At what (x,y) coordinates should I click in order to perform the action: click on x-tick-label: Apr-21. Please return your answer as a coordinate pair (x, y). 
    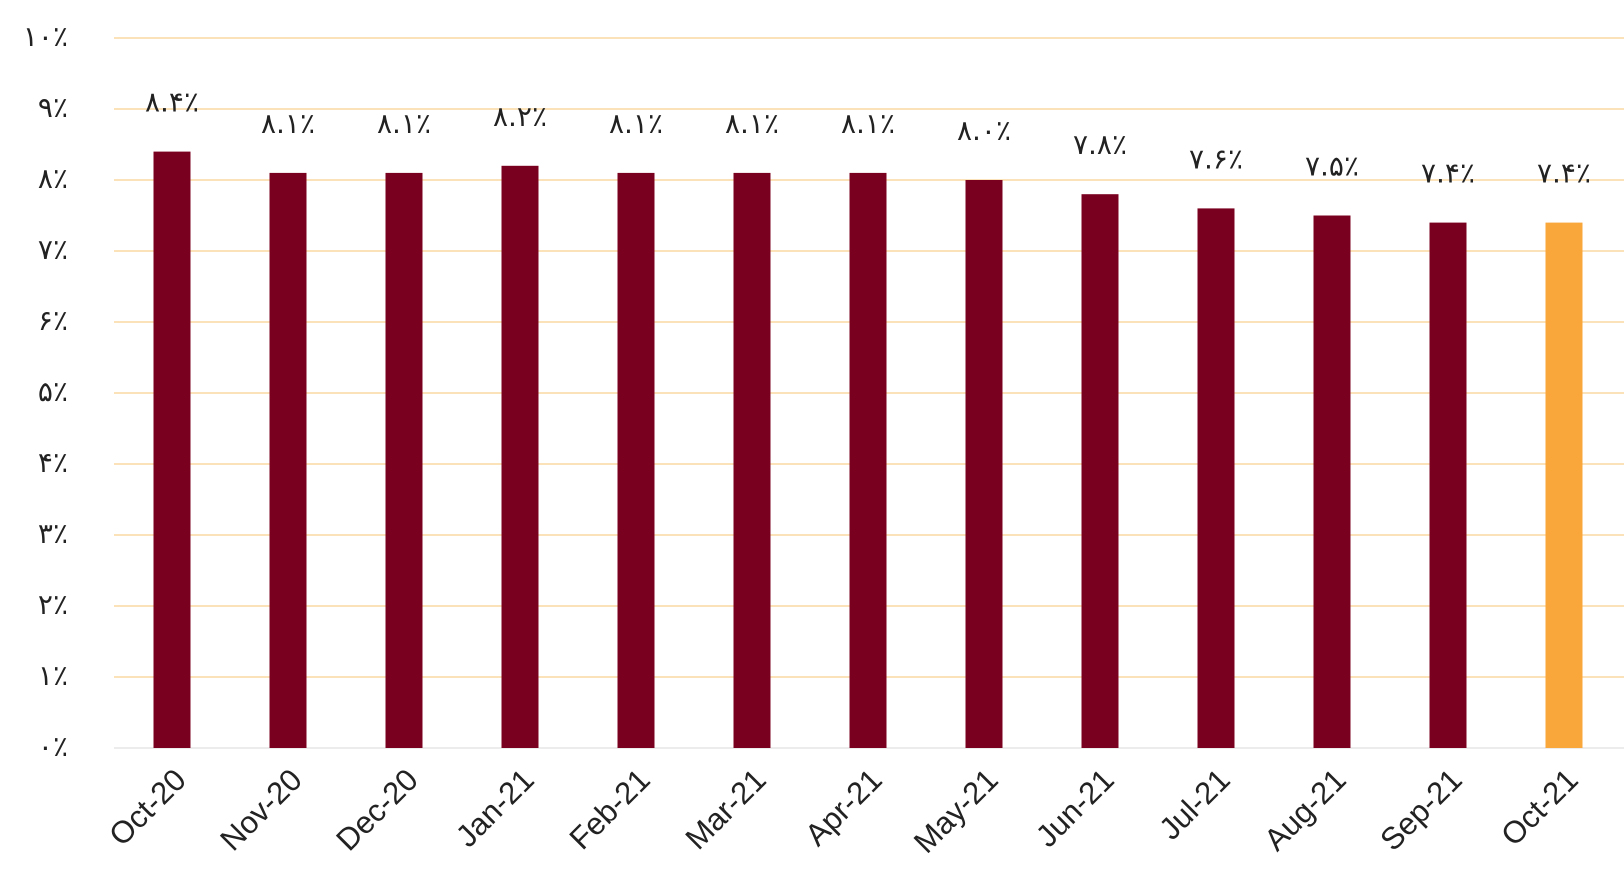
    Looking at the image, I should click on (843, 807).